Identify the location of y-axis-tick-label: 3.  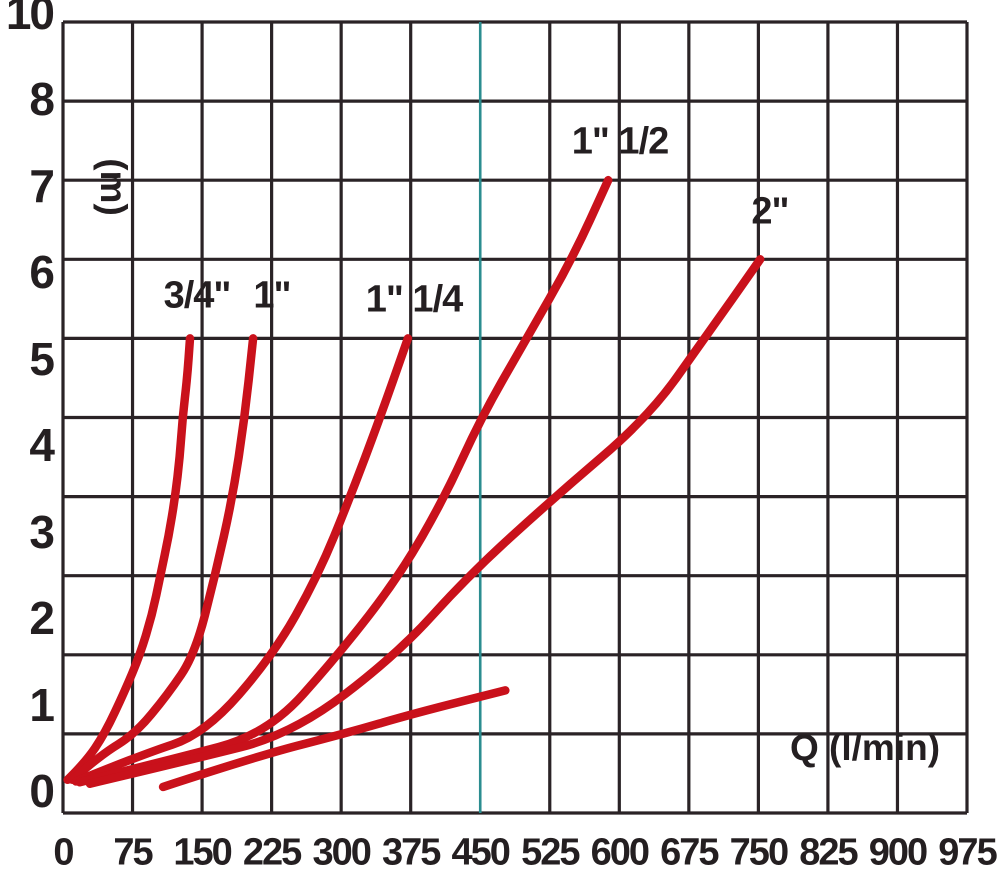
(42, 531).